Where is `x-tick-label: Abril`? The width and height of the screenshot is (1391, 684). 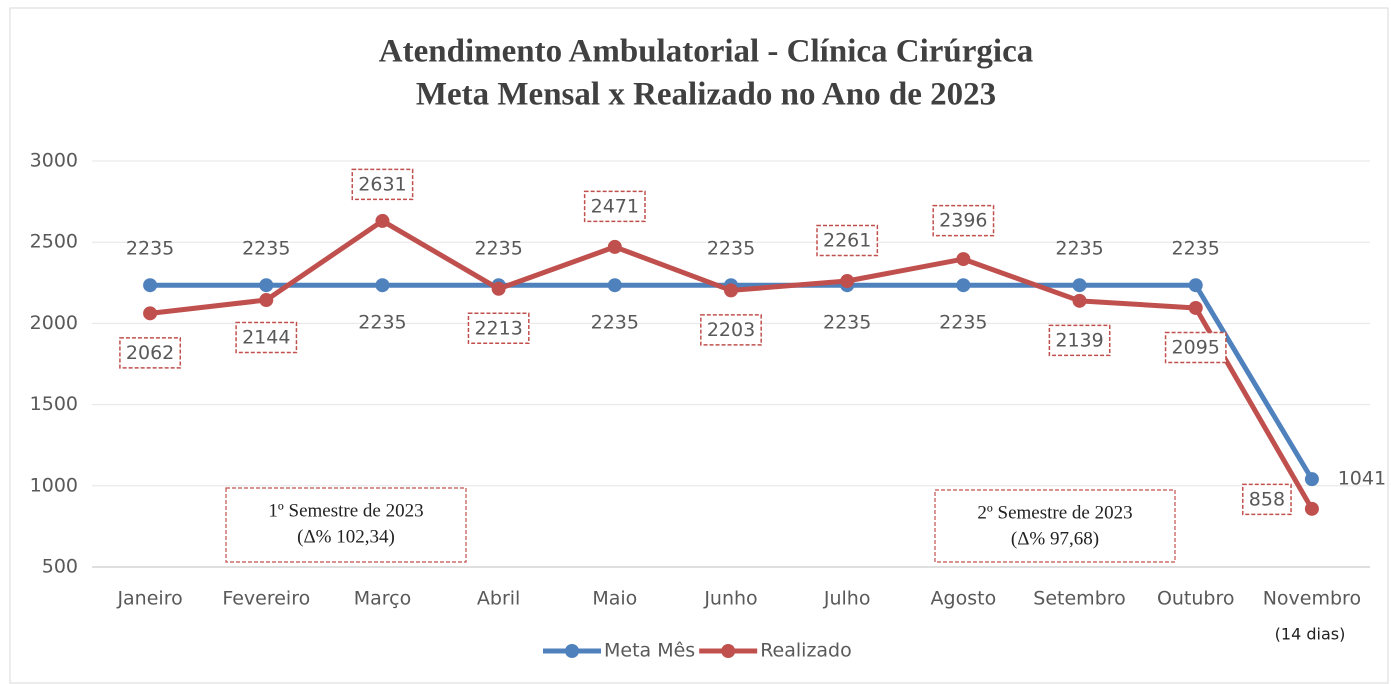
x-tick-label: Abril is located at coordinates (498, 599).